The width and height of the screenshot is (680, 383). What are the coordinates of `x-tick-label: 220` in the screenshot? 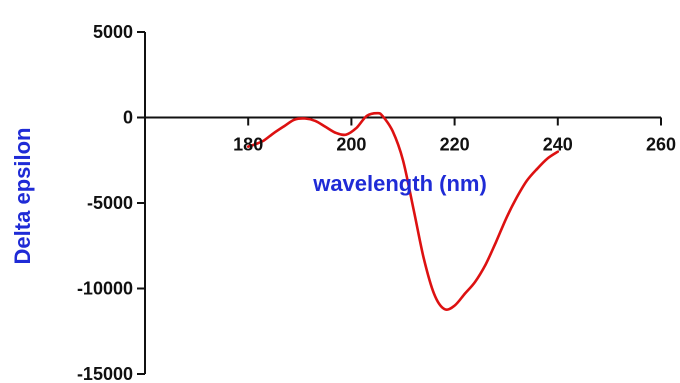 It's located at (455, 145).